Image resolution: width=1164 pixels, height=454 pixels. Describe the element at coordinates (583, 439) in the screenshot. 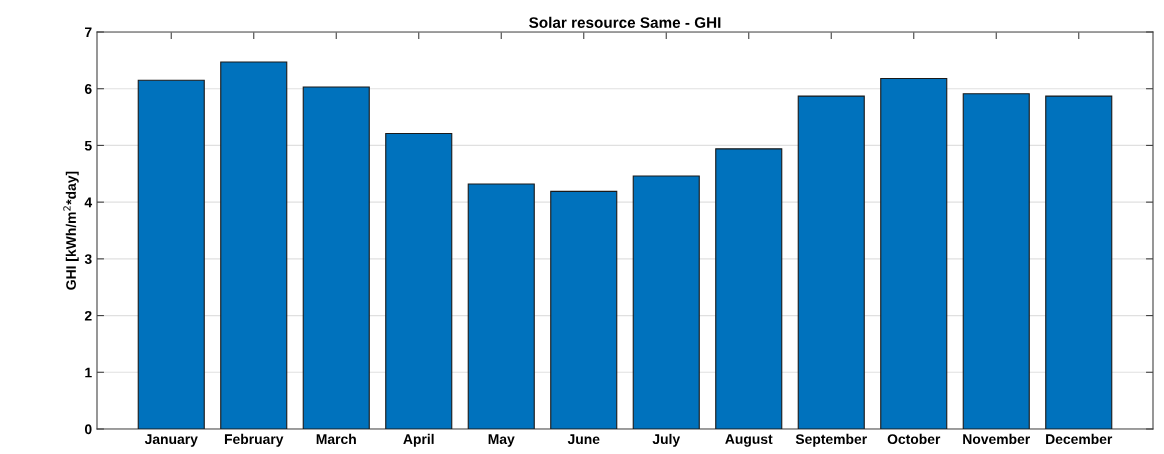

I see `x-tick-label: June` at that location.